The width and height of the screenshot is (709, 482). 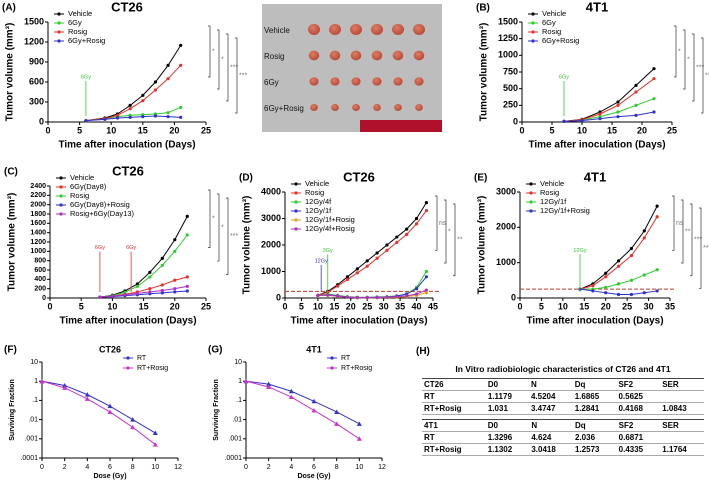 What do you see at coordinates (38, 195) in the screenshot?
I see `y-tick-label: 2200` at bounding box center [38, 195].